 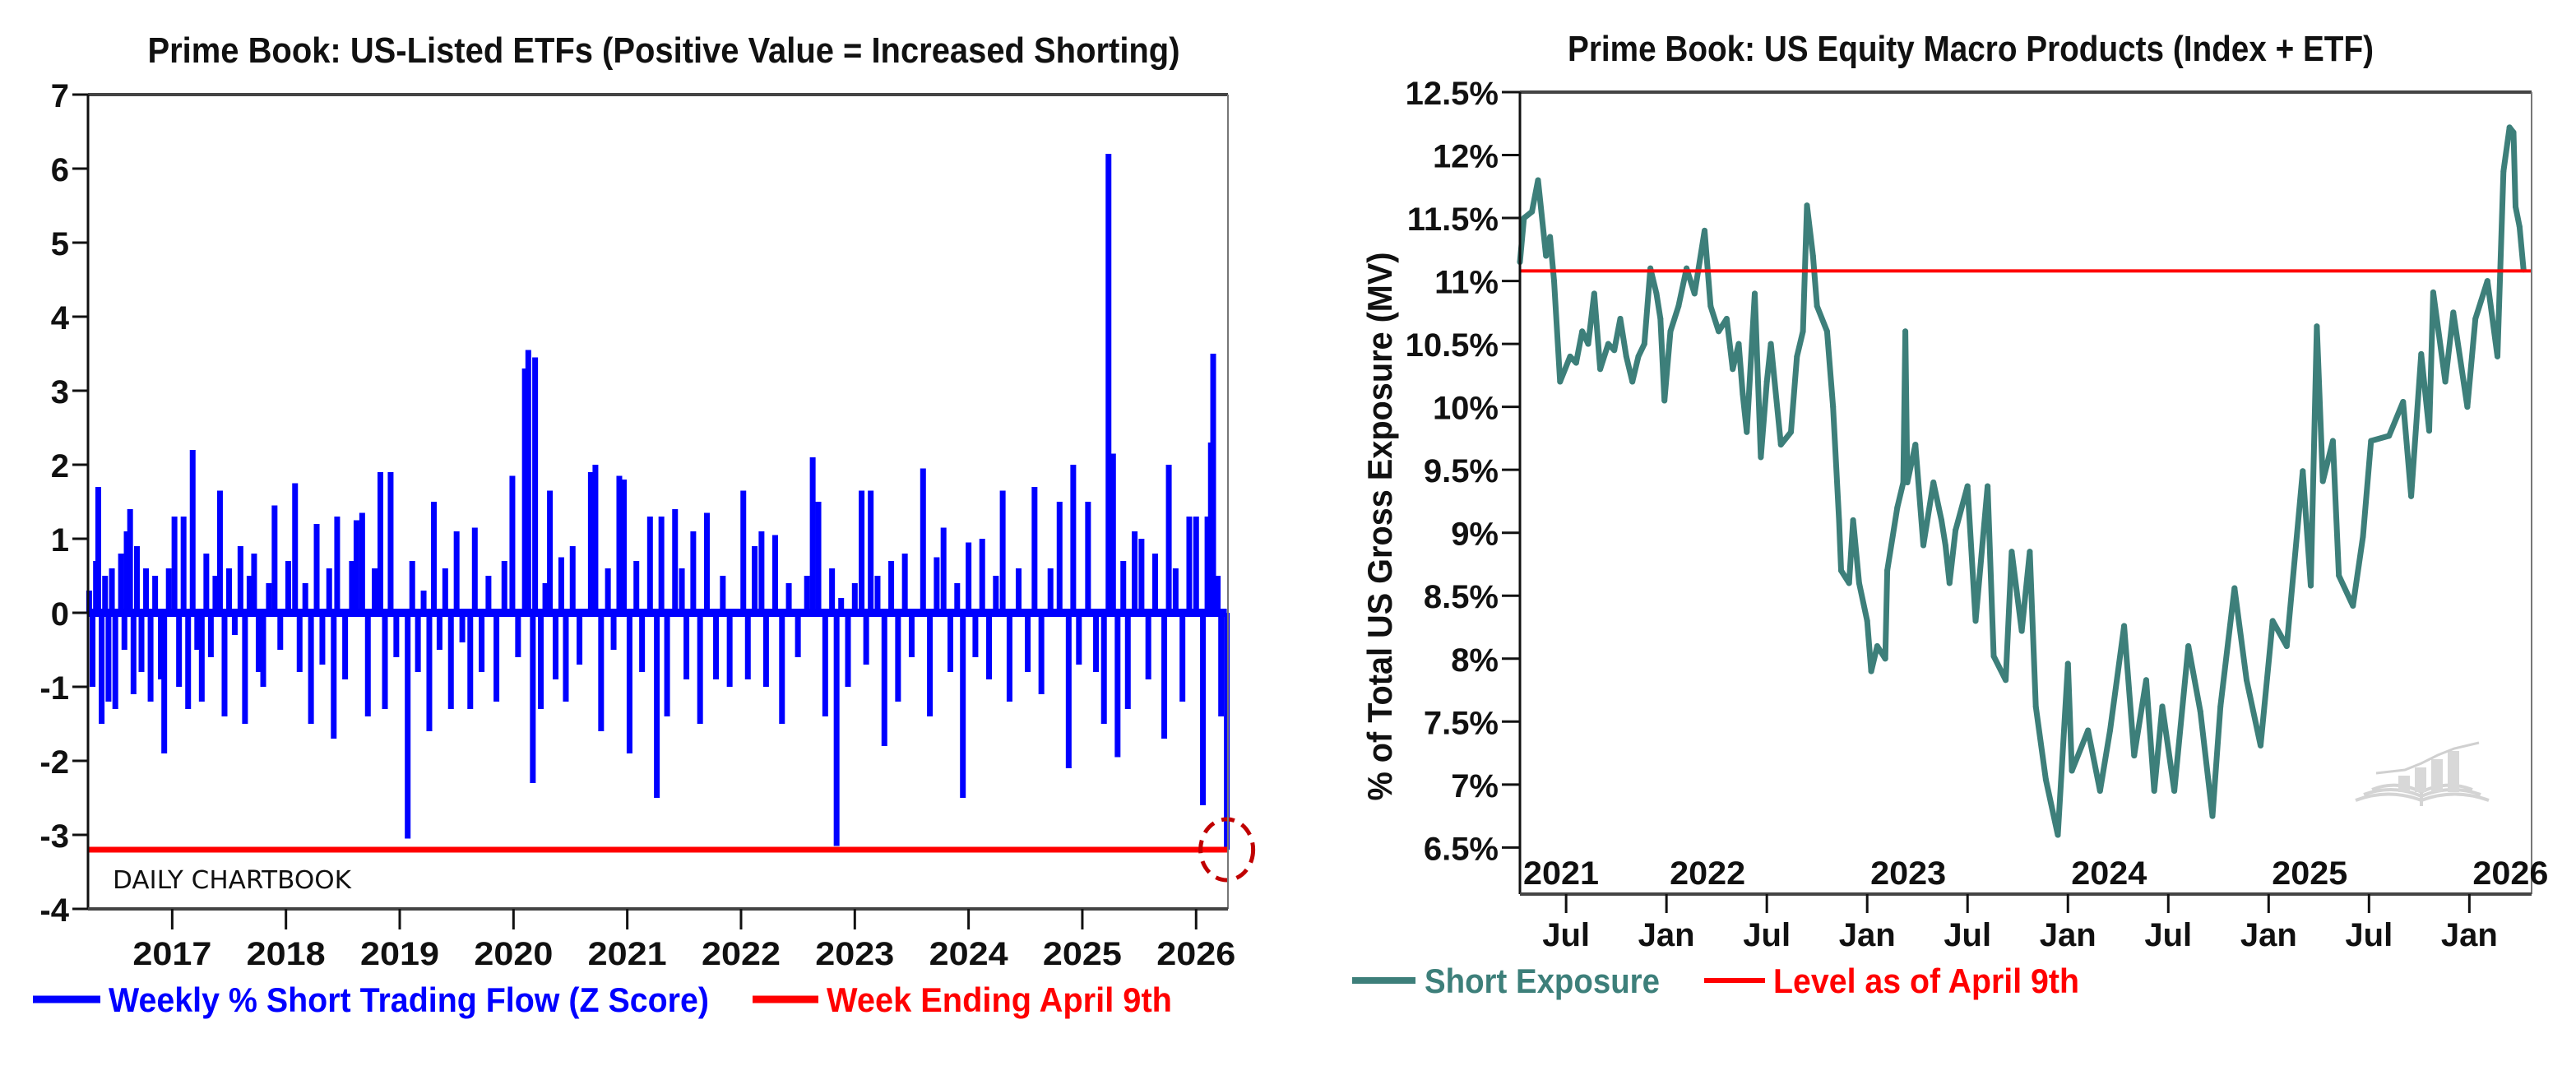 I want to click on x-tick-label: 2018, so click(x=286, y=954).